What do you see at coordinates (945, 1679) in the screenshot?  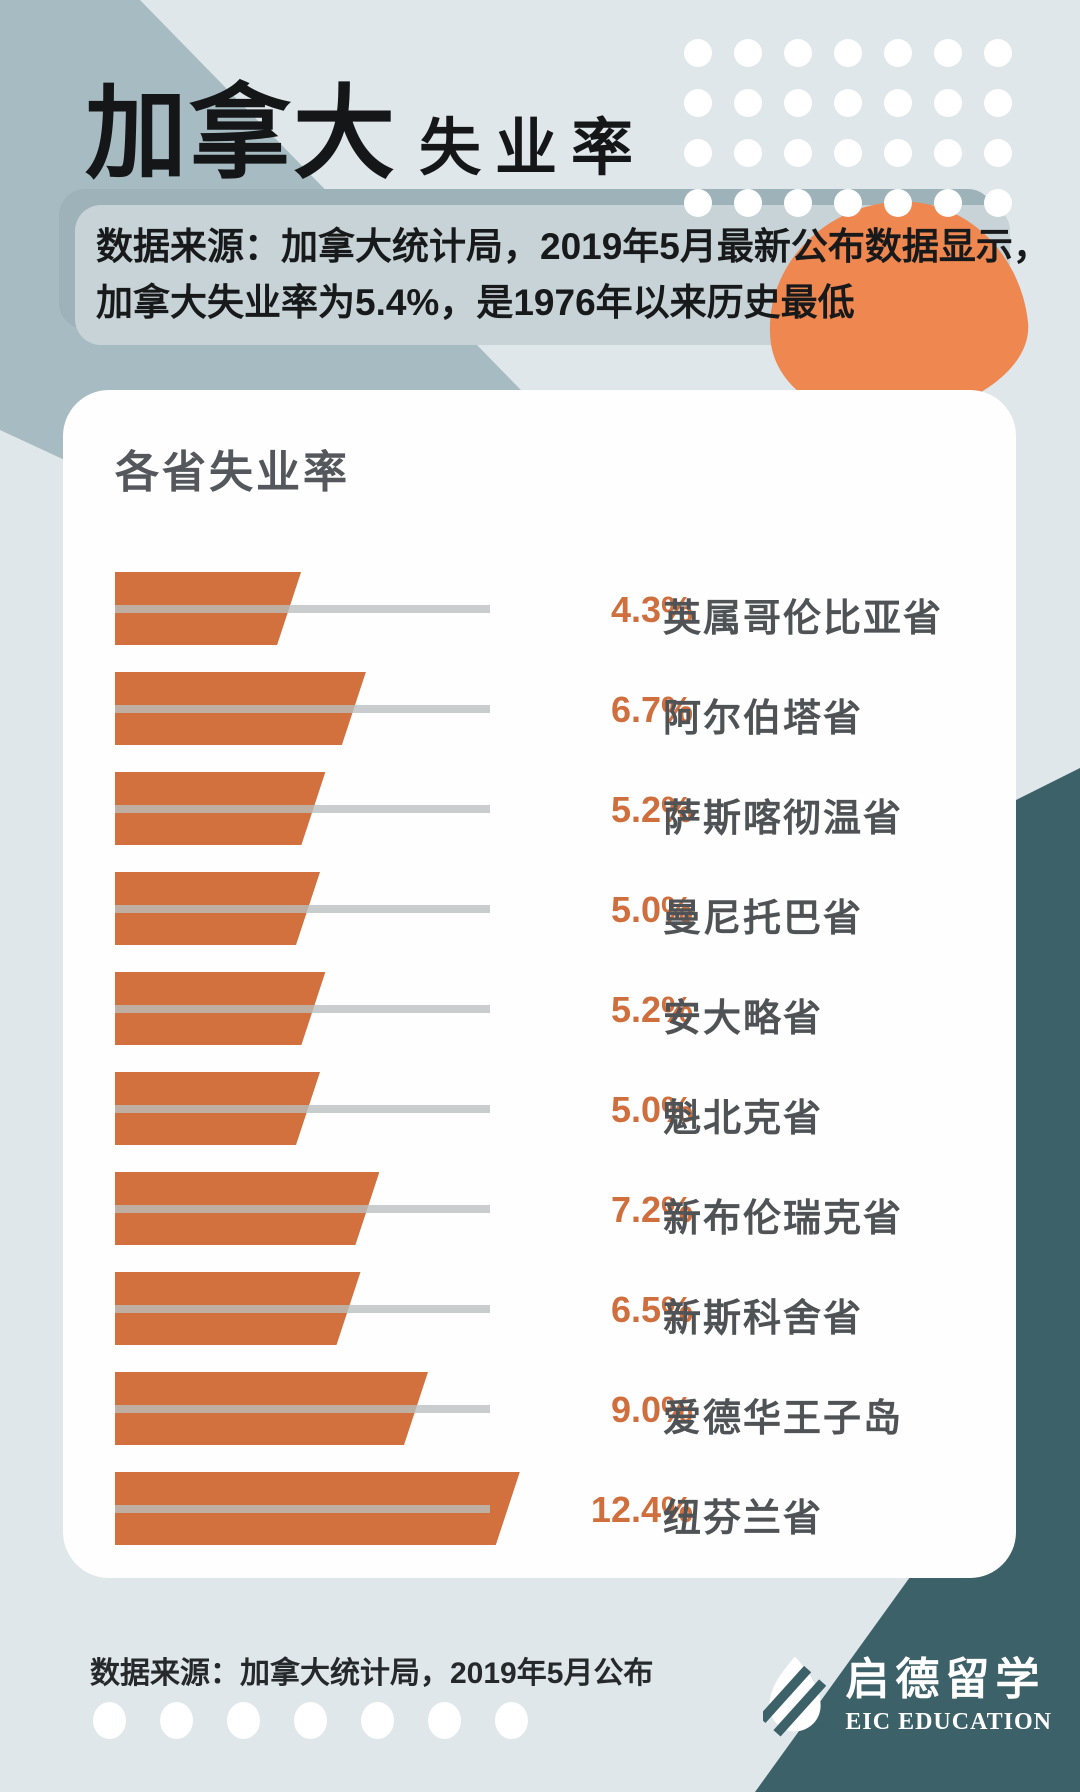 I see `brand-name-cn: 启德留学` at bounding box center [945, 1679].